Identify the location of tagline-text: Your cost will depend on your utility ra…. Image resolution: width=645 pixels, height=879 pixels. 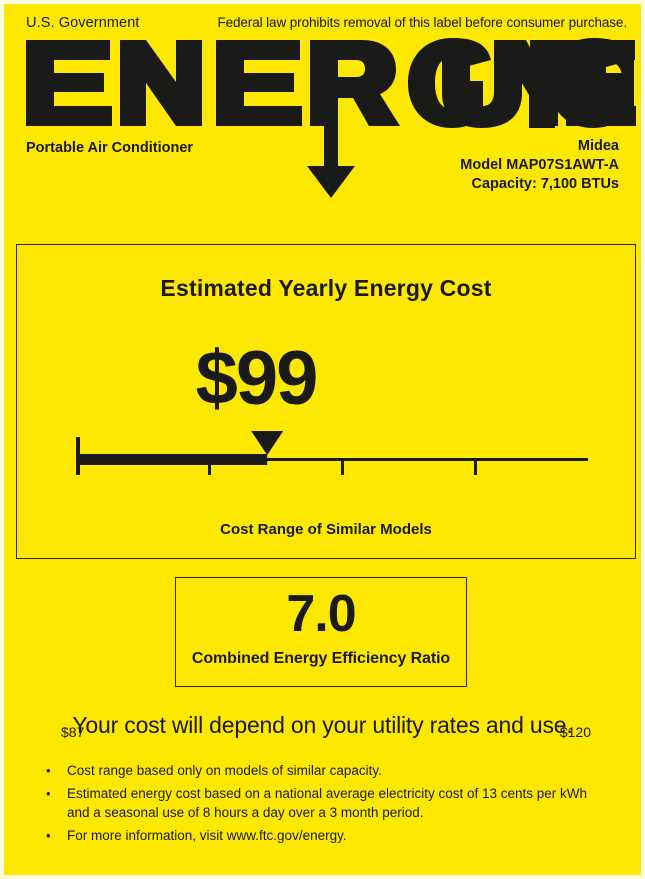
(322, 725).